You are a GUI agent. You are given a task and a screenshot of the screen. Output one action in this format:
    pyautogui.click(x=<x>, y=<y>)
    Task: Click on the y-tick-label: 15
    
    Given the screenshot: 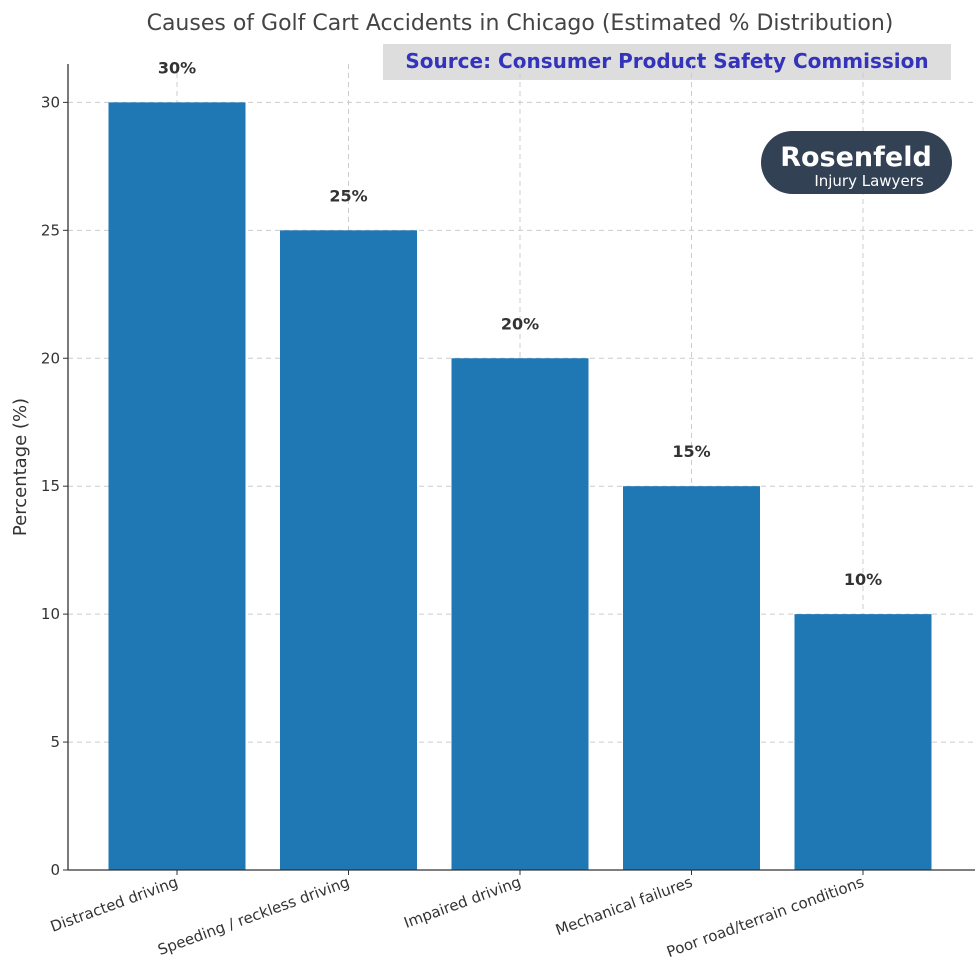 What is the action you would take?
    pyautogui.click(x=50, y=486)
    